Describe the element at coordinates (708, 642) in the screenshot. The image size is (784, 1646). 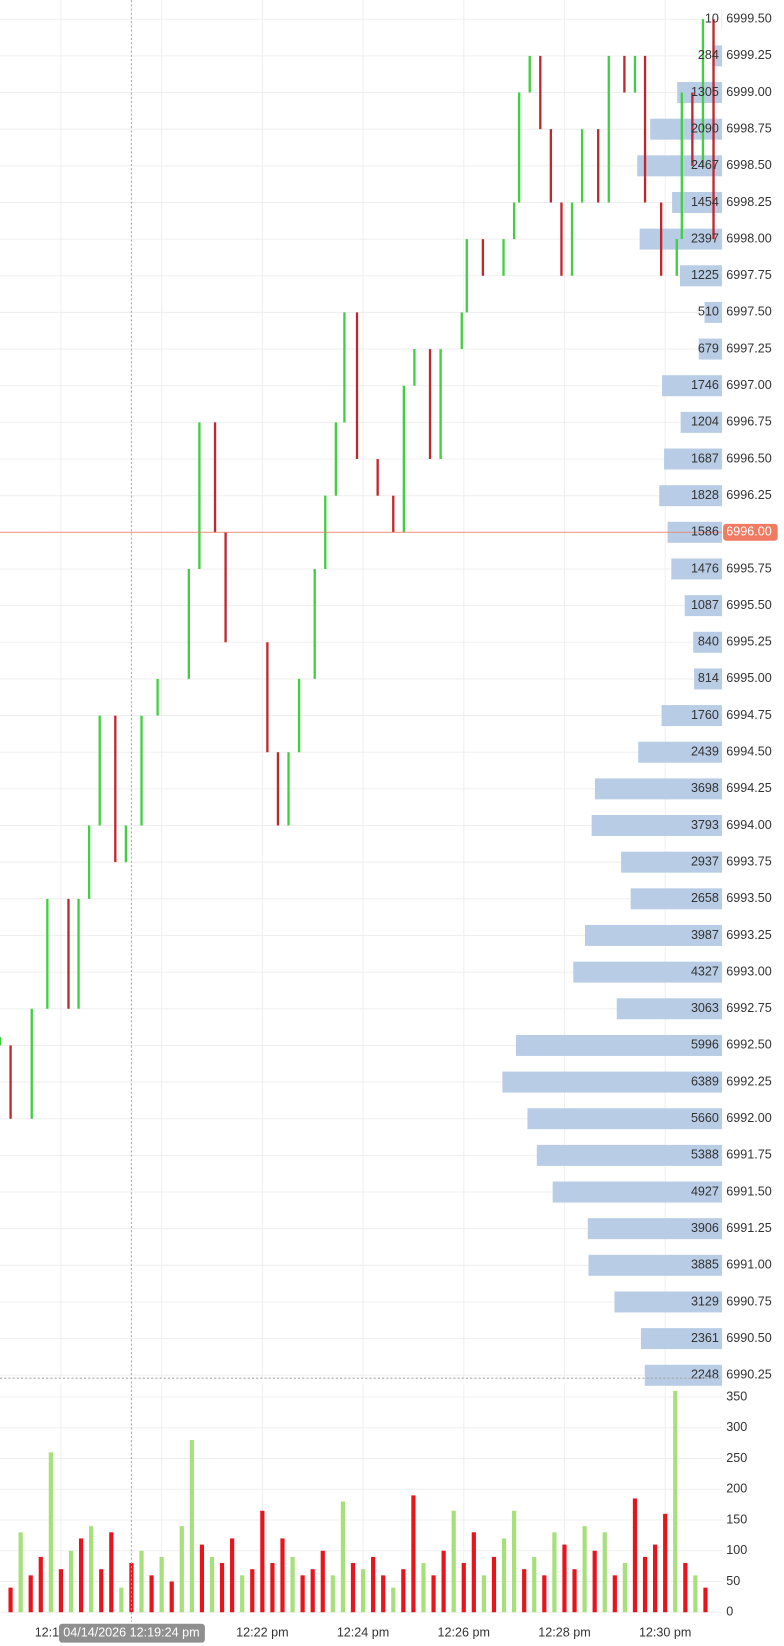
I see `profile-label: 840` at that location.